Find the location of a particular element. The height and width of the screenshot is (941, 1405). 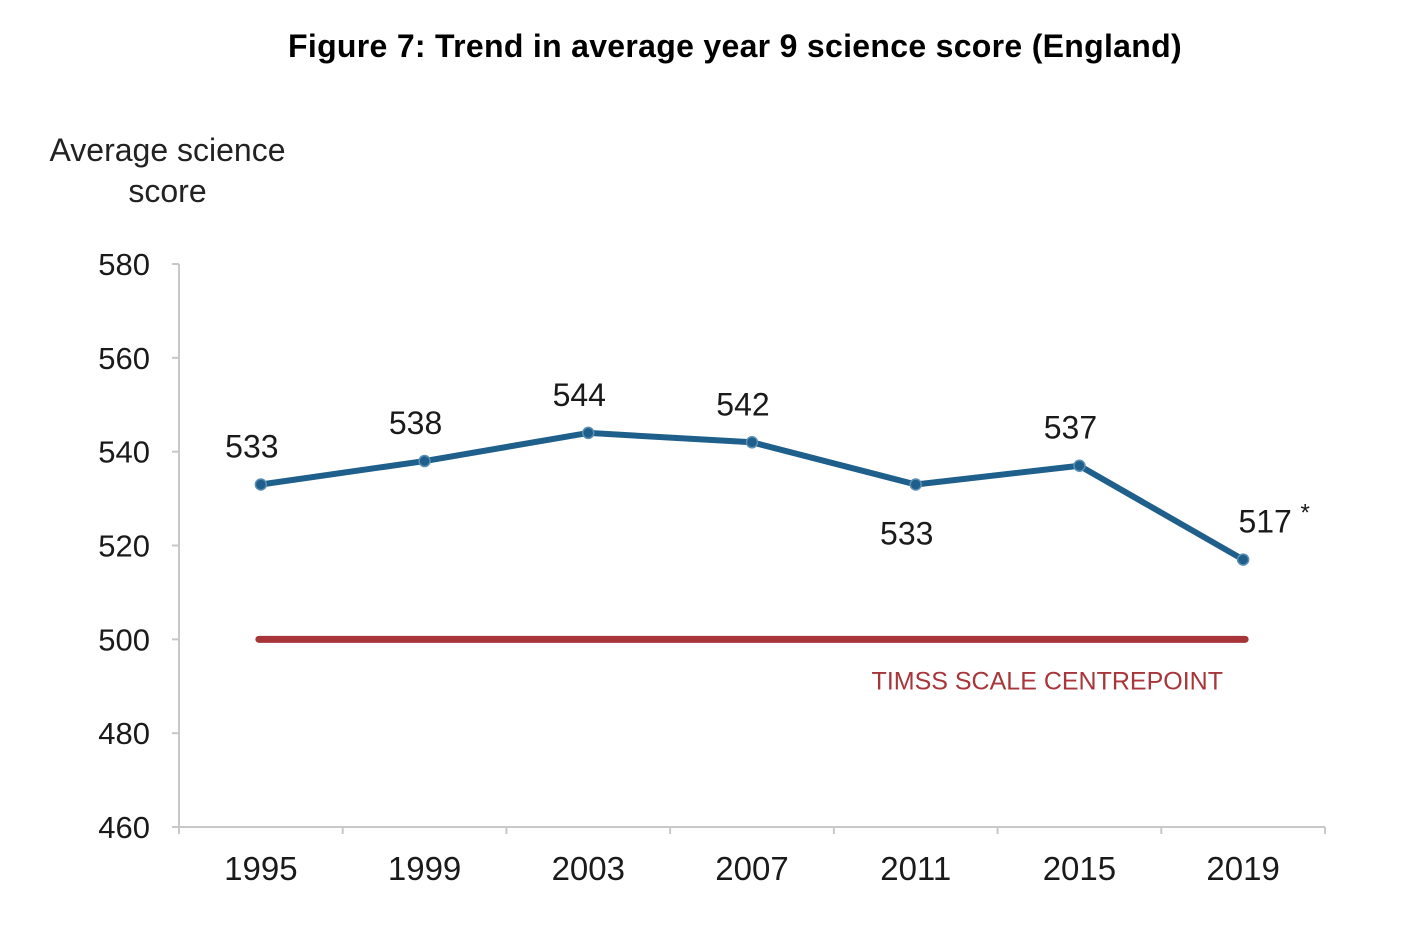

data-label: 537 is located at coordinates (1070, 428).